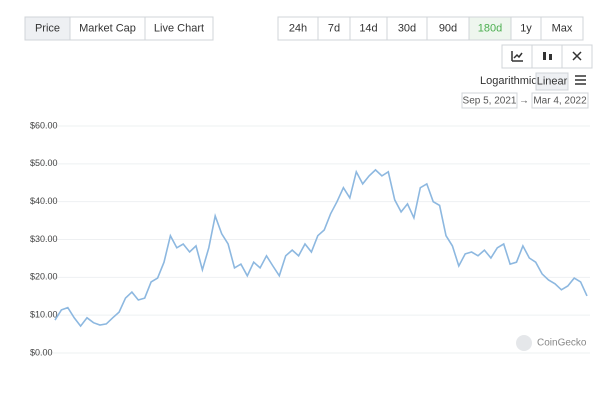 Image resolution: width=600 pixels, height=412 pixels. I want to click on range-label: 30d, so click(407, 28).